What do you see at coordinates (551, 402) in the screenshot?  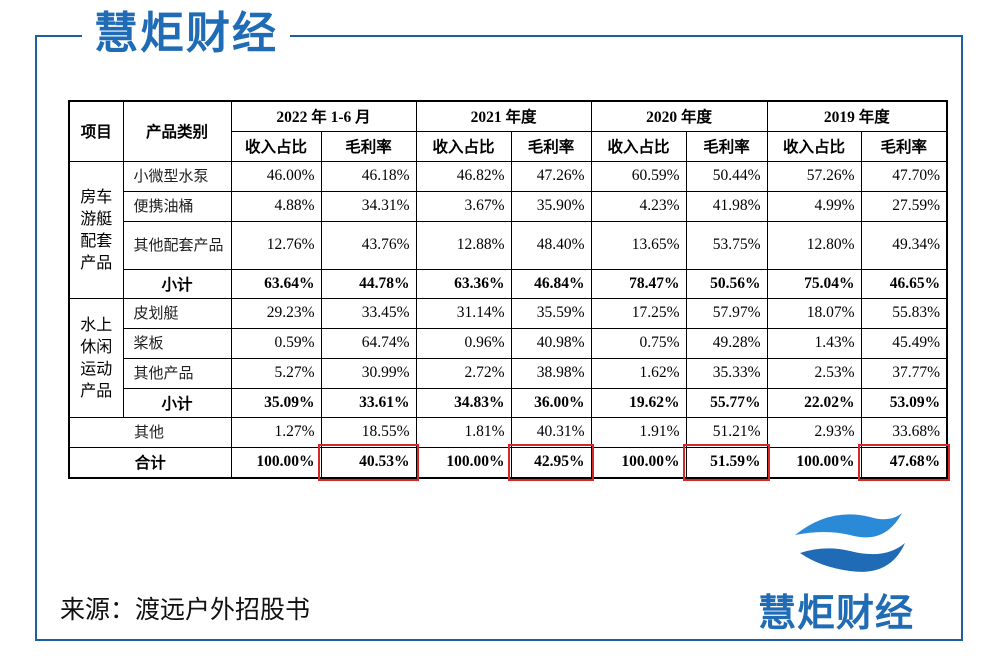 I see `cell: 36.00%` at bounding box center [551, 402].